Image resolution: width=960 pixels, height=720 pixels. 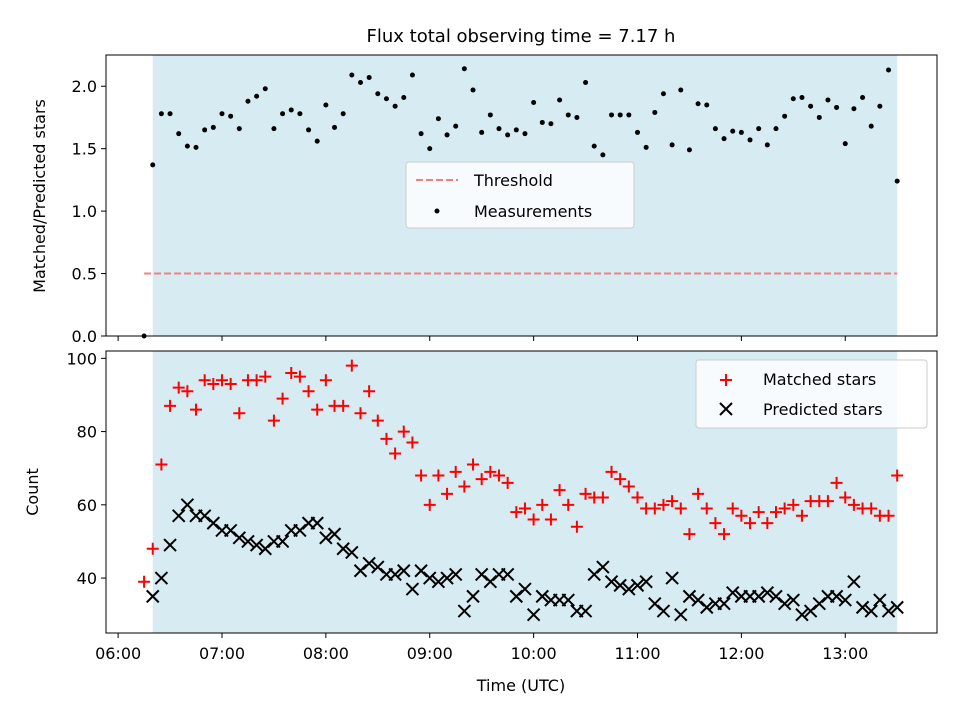 I want to click on bottom-legend: Matched stars Predicted stars, so click(x=811, y=394).